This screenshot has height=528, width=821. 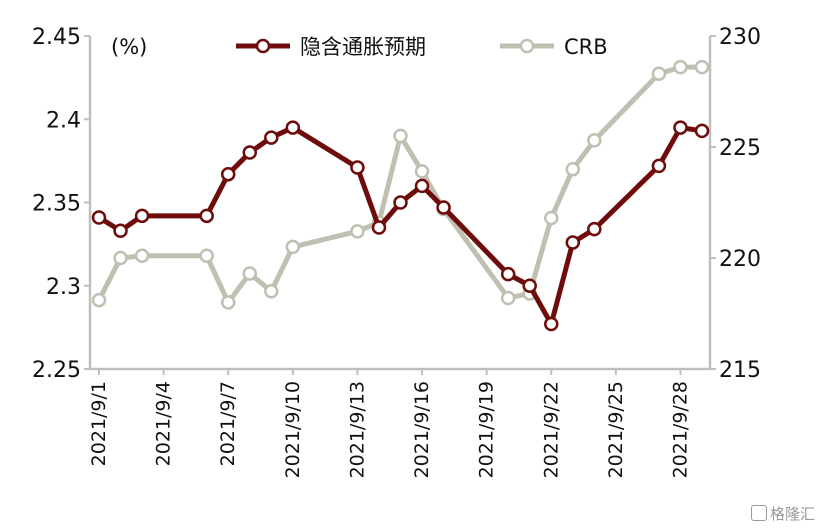 I want to click on x-tick-label: 2021/9/25, so click(x=616, y=429).